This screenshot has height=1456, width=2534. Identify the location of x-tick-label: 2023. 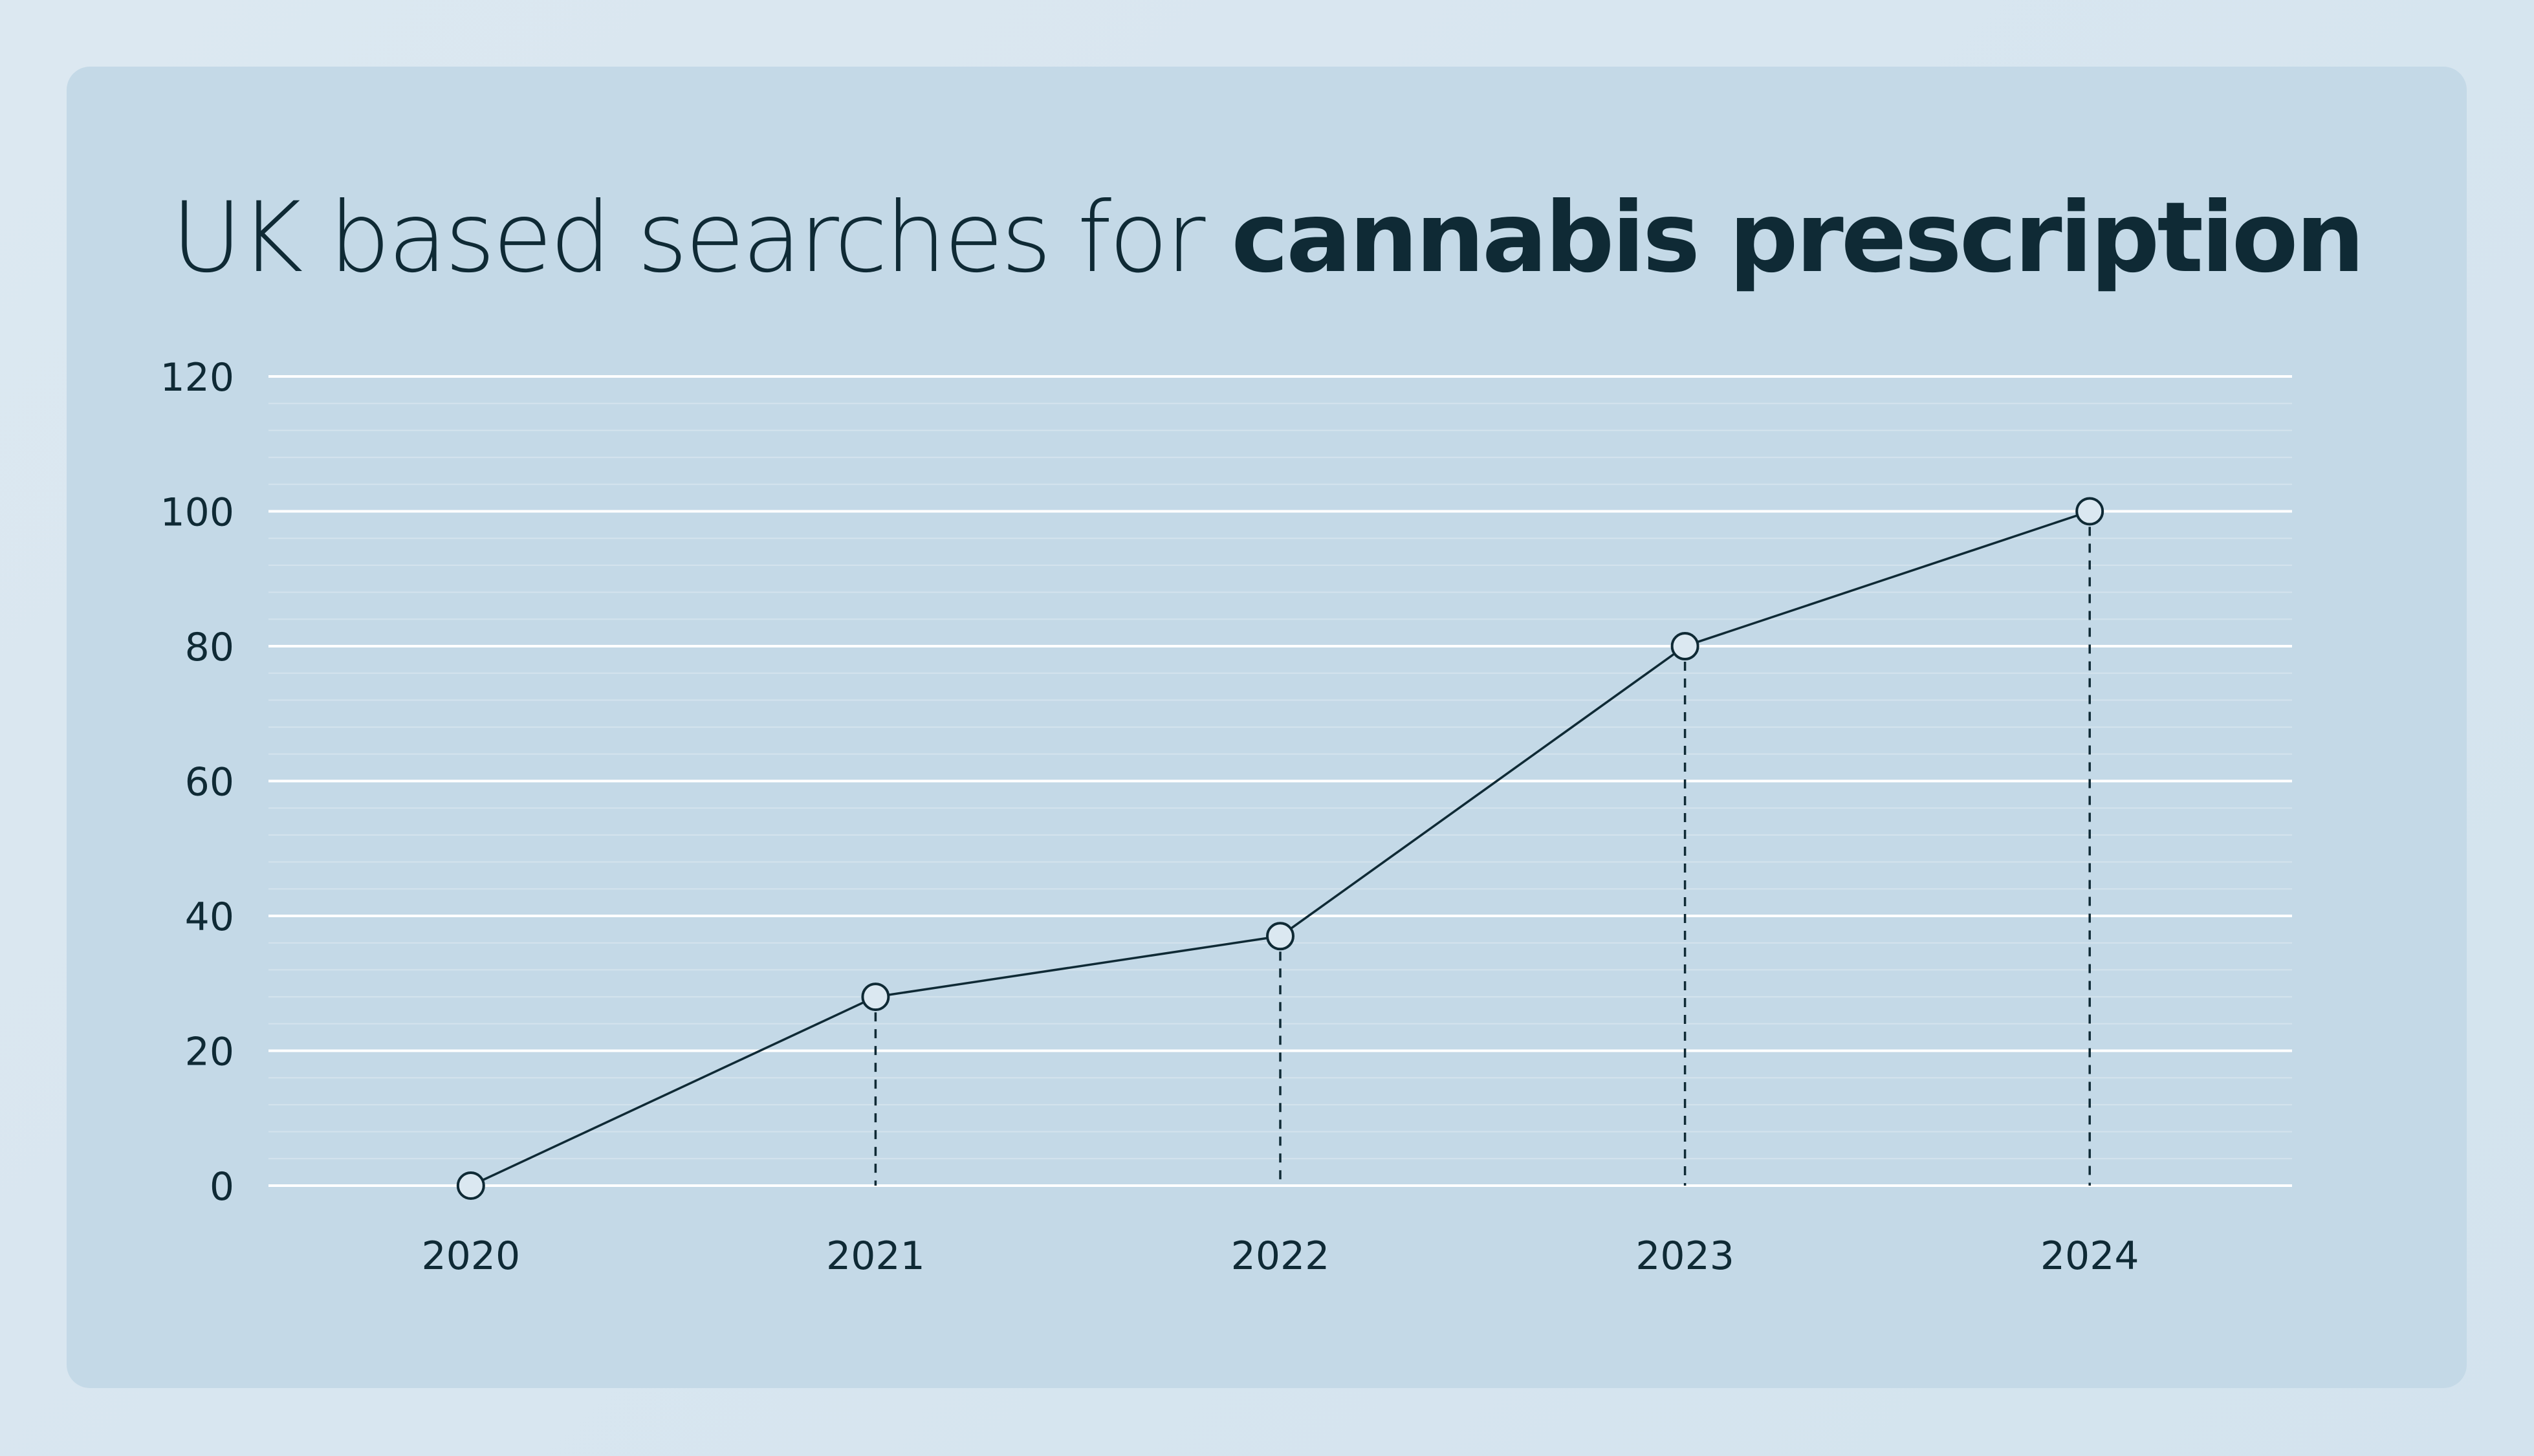
(1685, 1256).